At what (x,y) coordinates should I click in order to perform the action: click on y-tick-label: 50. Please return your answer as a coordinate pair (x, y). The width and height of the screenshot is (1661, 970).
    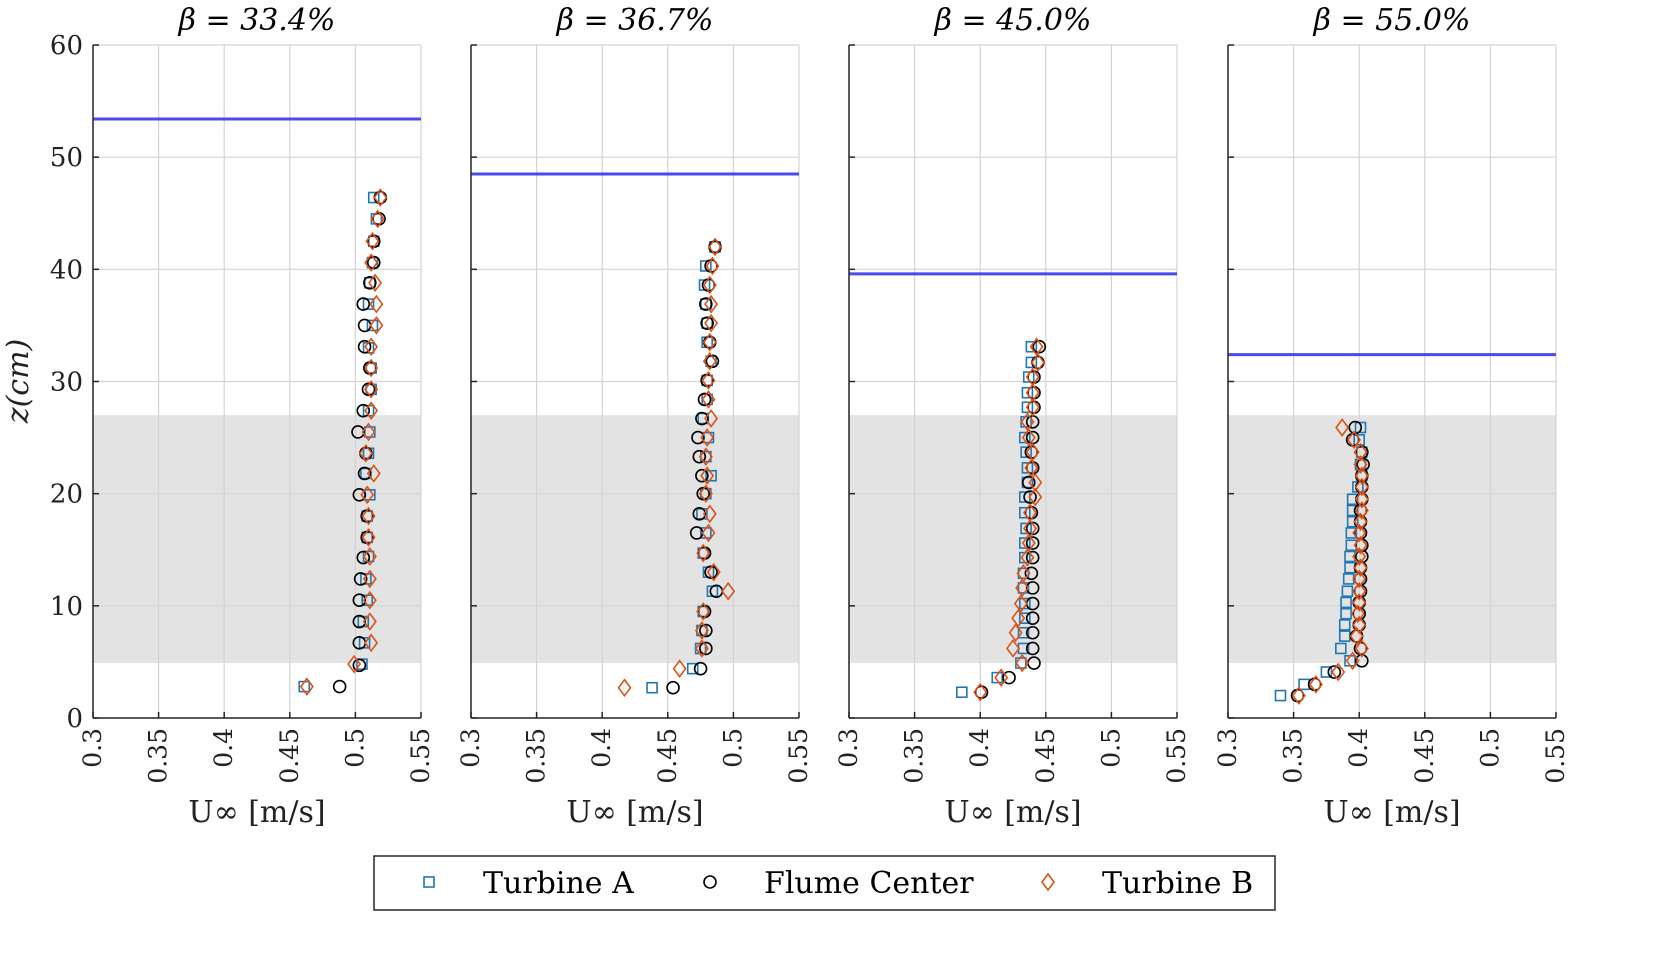
    Looking at the image, I should click on (66, 158).